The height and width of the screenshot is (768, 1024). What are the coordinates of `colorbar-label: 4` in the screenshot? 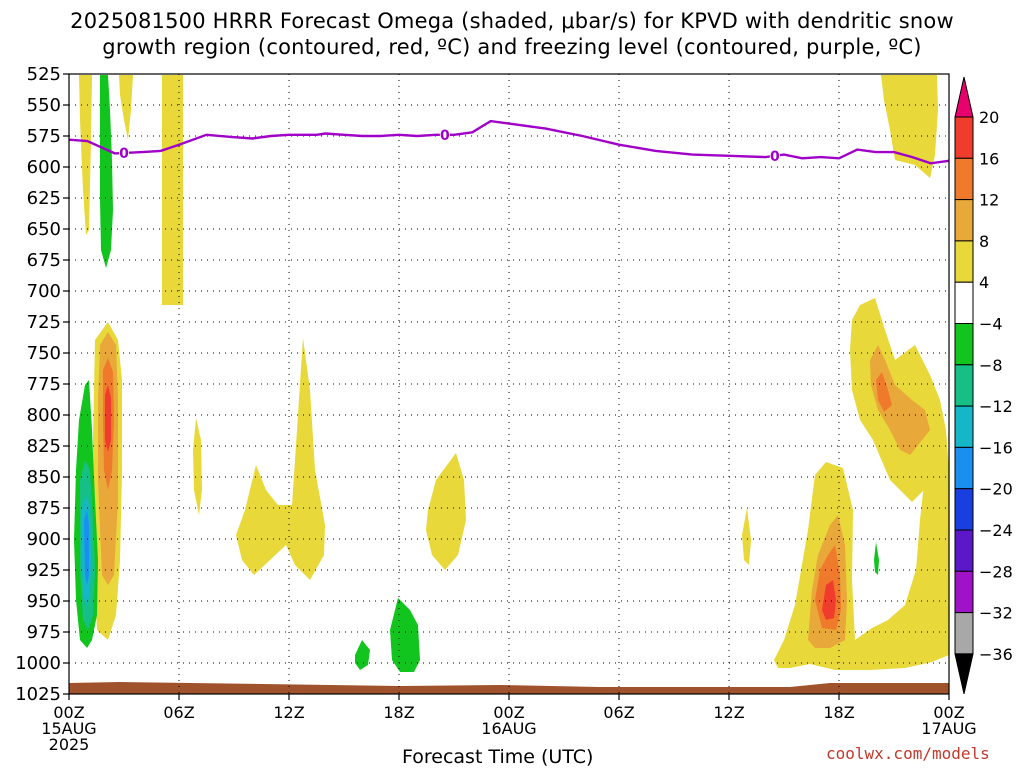 It's located at (984, 282).